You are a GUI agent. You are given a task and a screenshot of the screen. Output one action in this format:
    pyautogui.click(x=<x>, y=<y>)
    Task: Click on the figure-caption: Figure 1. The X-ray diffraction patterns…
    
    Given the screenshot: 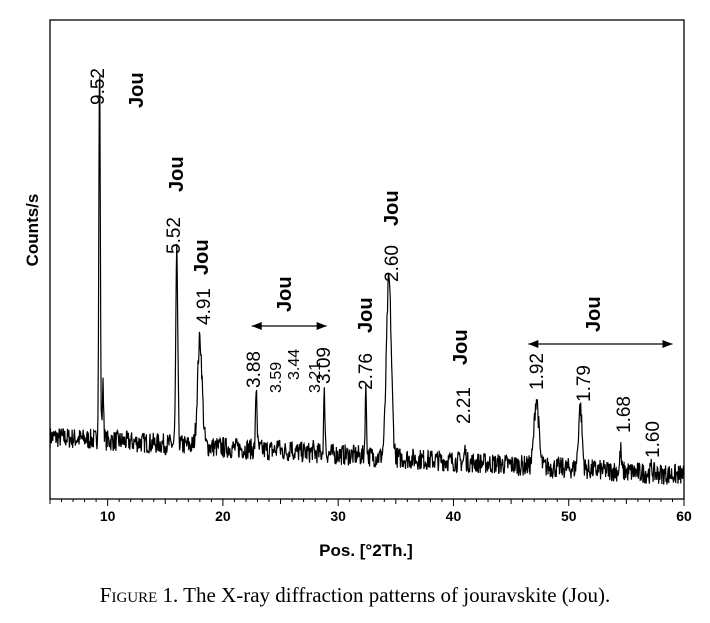 What is the action you would take?
    pyautogui.click(x=355, y=595)
    